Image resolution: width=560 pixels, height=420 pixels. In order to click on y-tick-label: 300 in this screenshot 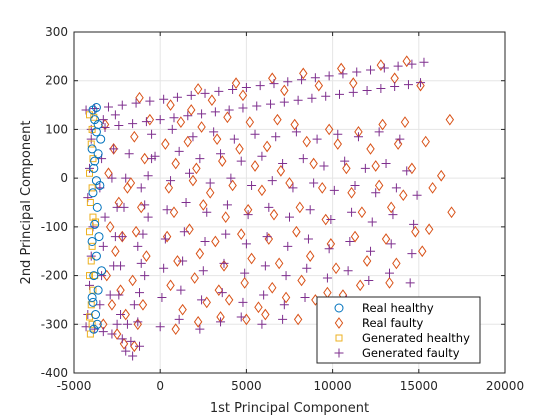, I will do `click(56, 32)`.